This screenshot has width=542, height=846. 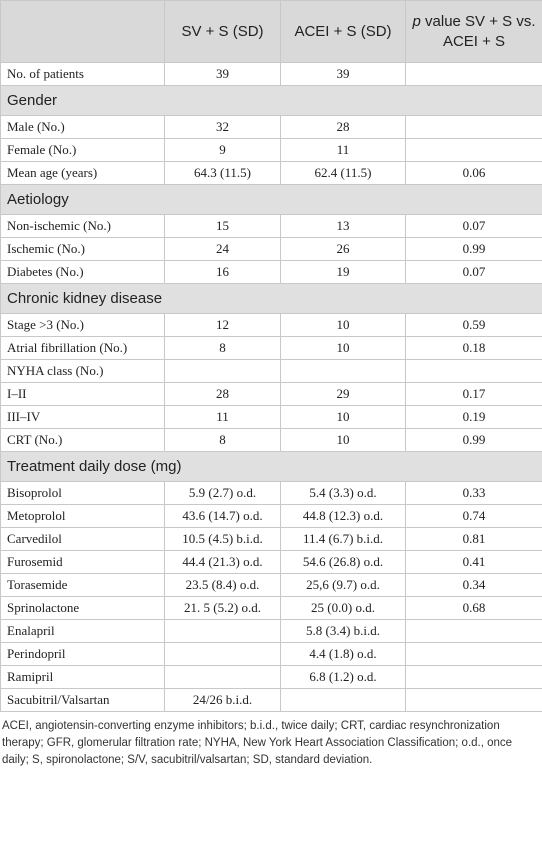 What do you see at coordinates (222, 700) in the screenshot?
I see `cell: 24/26 b.i.d.` at bounding box center [222, 700].